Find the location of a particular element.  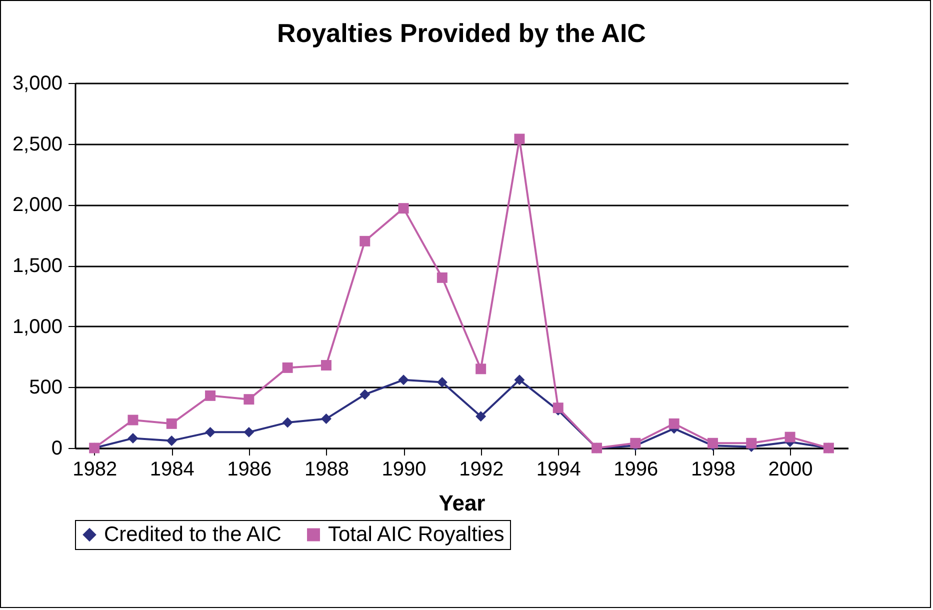

x-tick-label: 1992 is located at coordinates (481, 469).